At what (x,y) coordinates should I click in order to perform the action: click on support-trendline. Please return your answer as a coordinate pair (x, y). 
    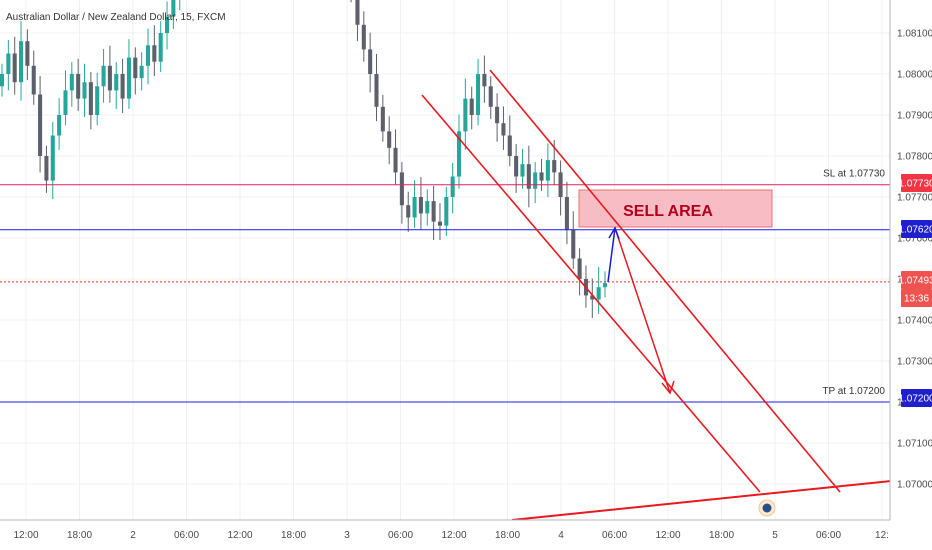
    Looking at the image, I should click on (716, 499).